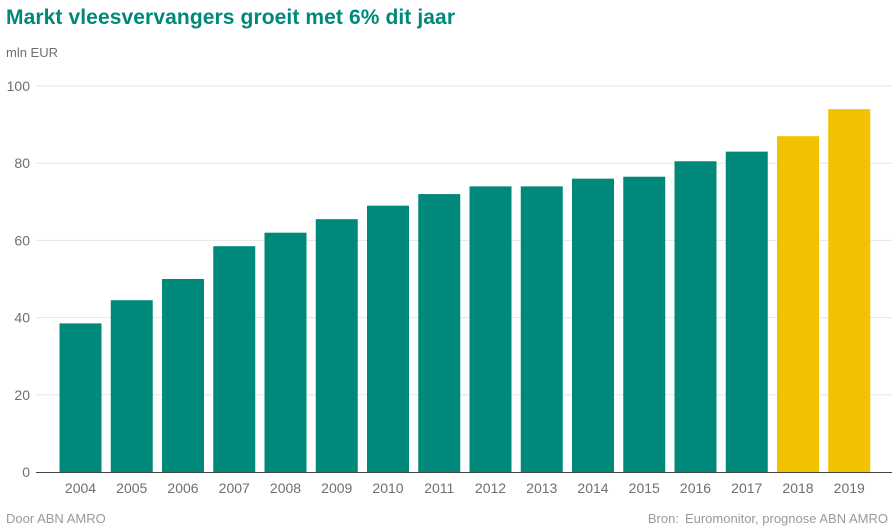  Describe the element at coordinates (22, 318) in the screenshot. I see `y-tick-label: 40` at that location.